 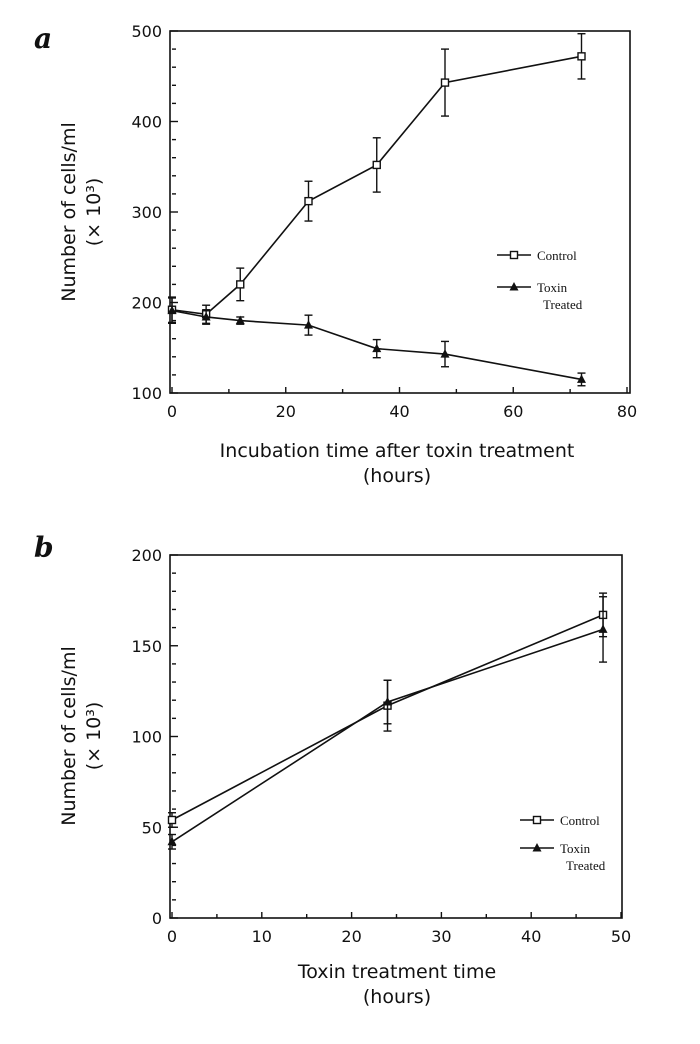 I want to click on panel-b-x-tick-label: 0, so click(x=172, y=936).